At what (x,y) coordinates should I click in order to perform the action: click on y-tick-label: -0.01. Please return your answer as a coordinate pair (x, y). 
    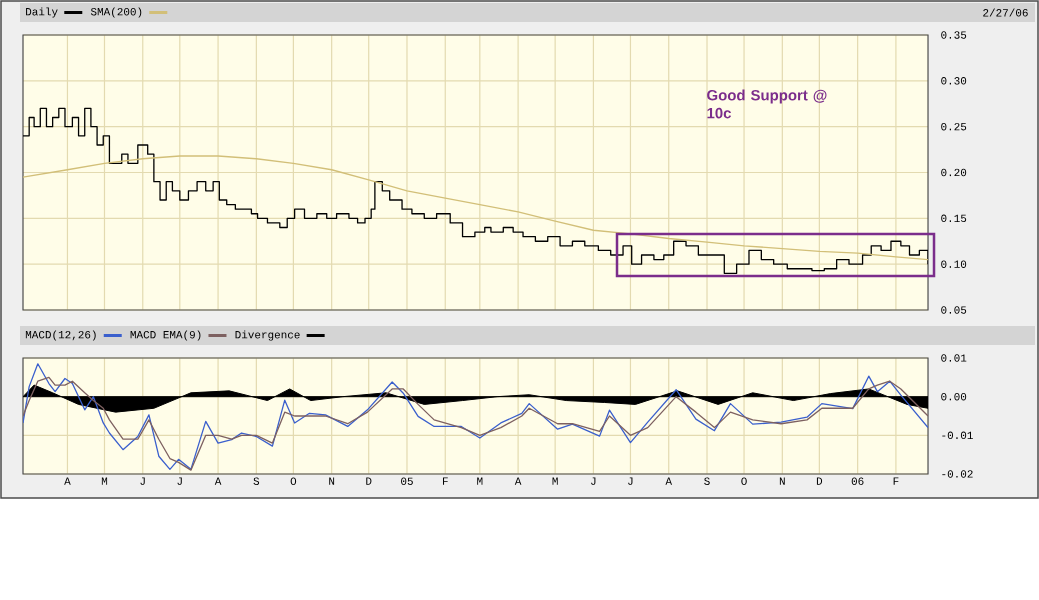
    Looking at the image, I should click on (957, 435).